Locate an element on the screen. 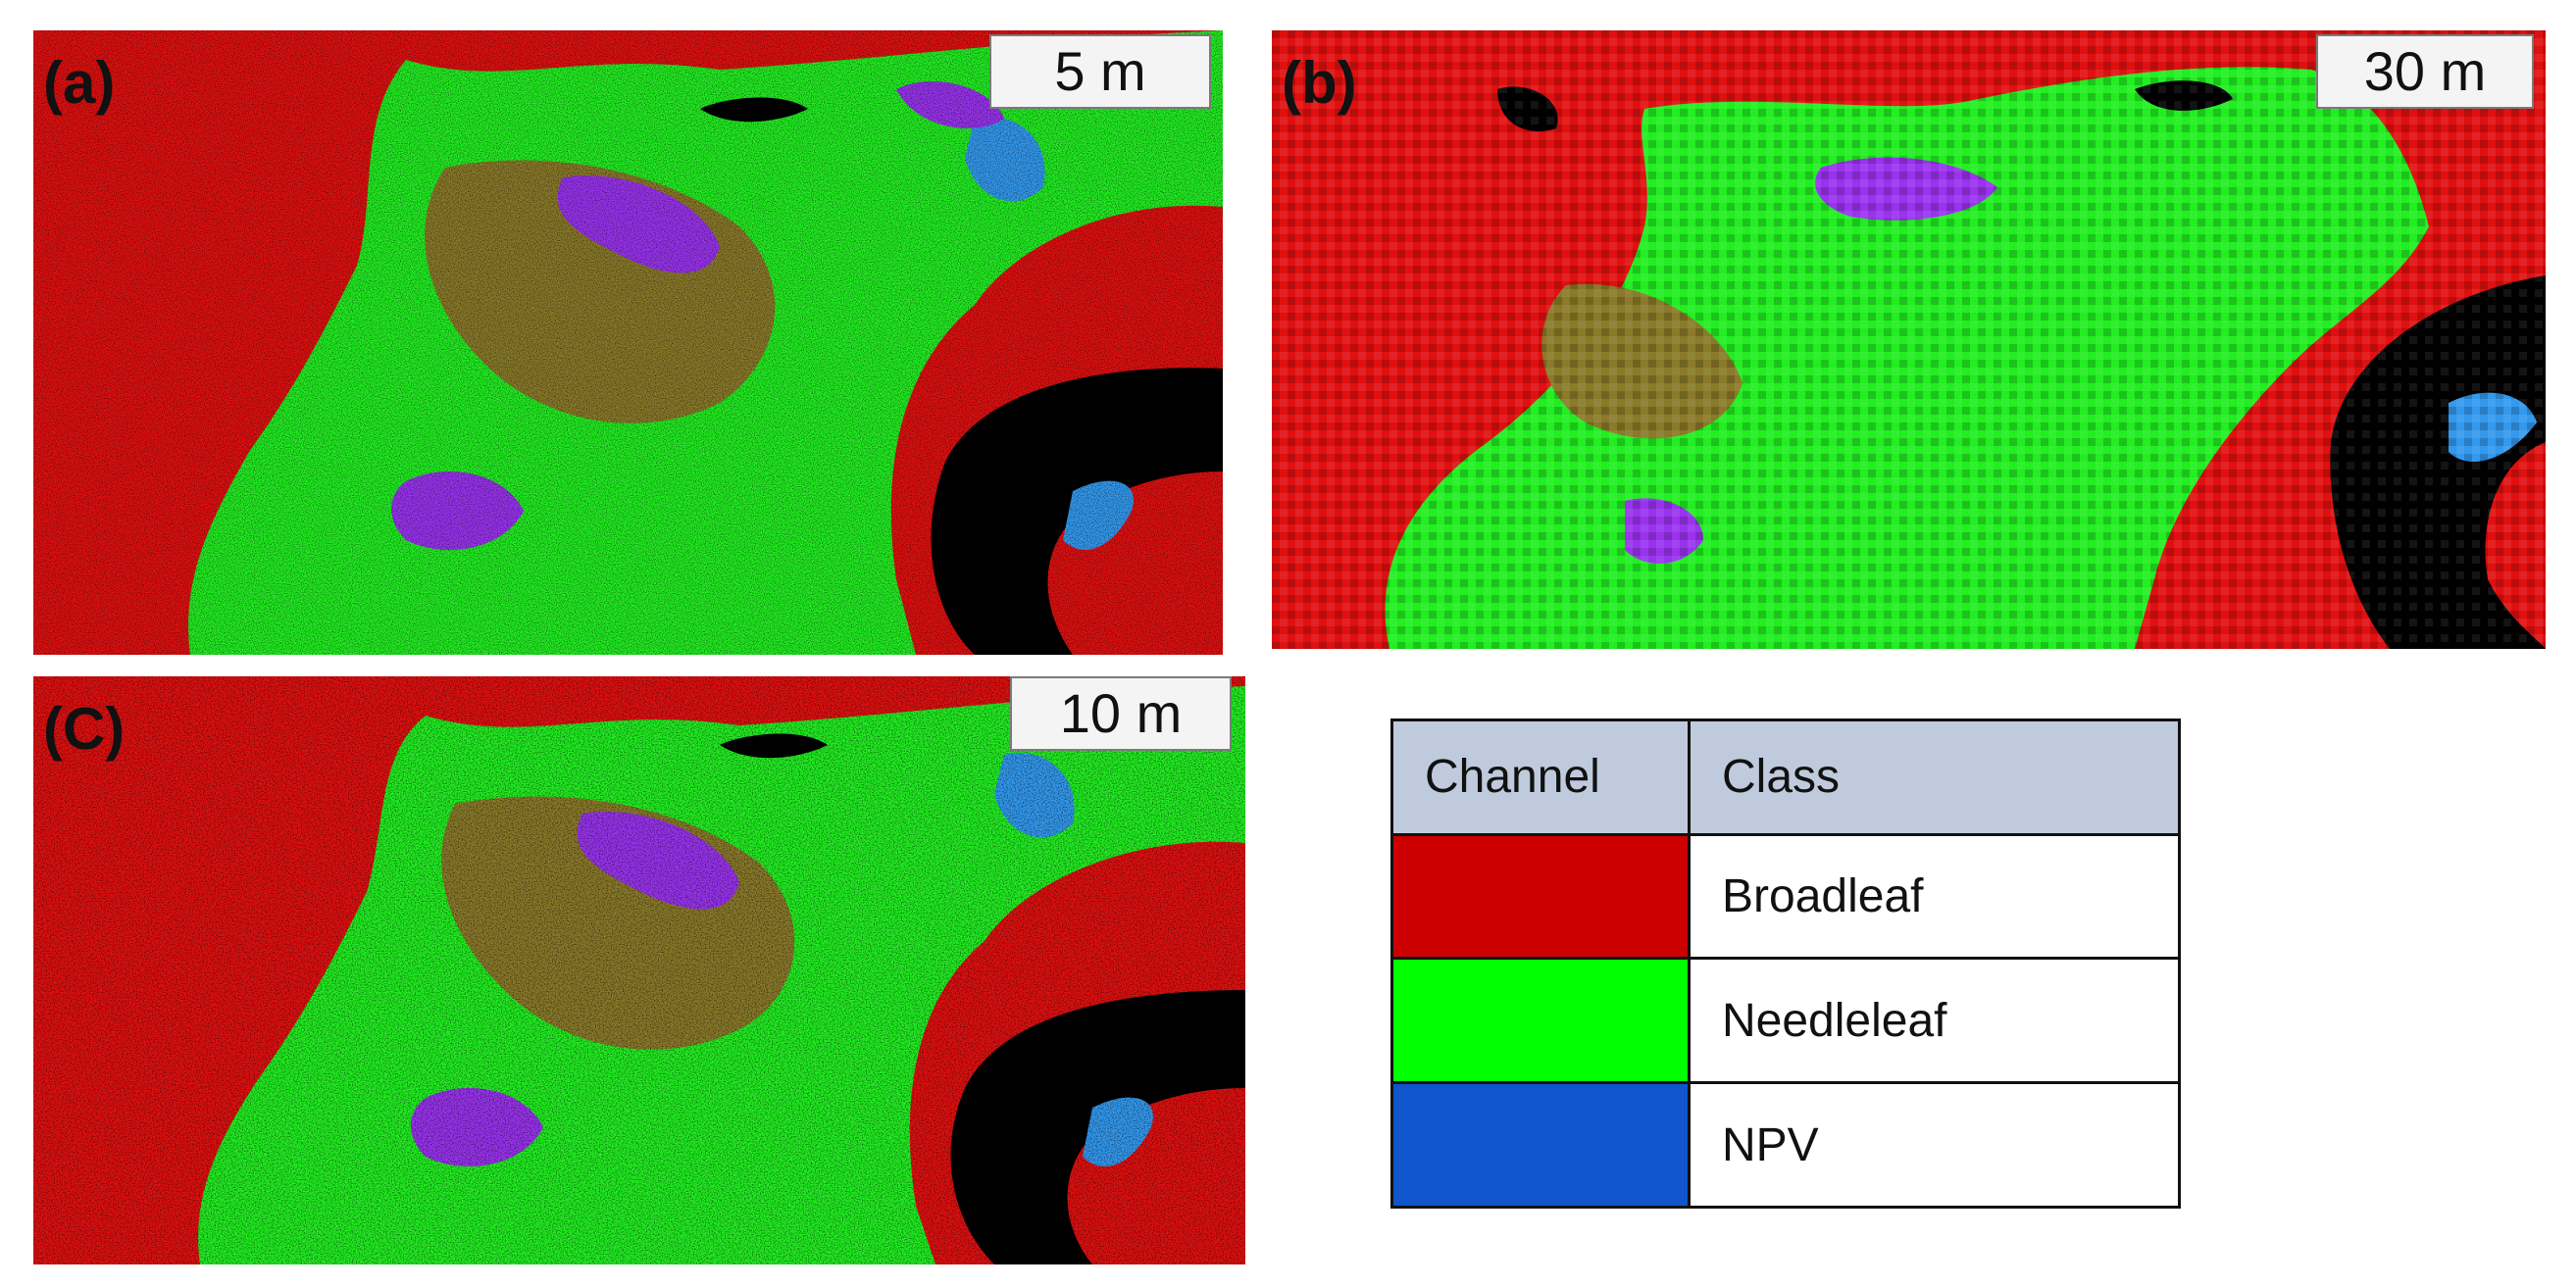  legend-class-needleleaf: Needleleaf is located at coordinates (1934, 1021).